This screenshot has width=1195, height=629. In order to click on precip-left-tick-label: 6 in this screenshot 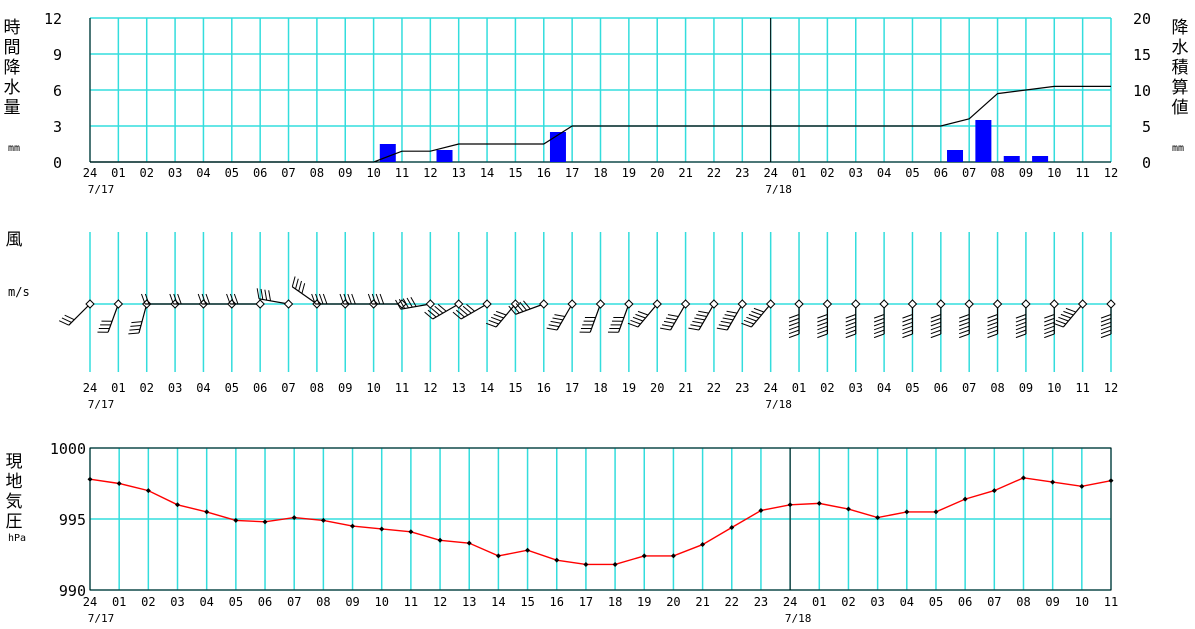, I will do `click(57, 91)`.